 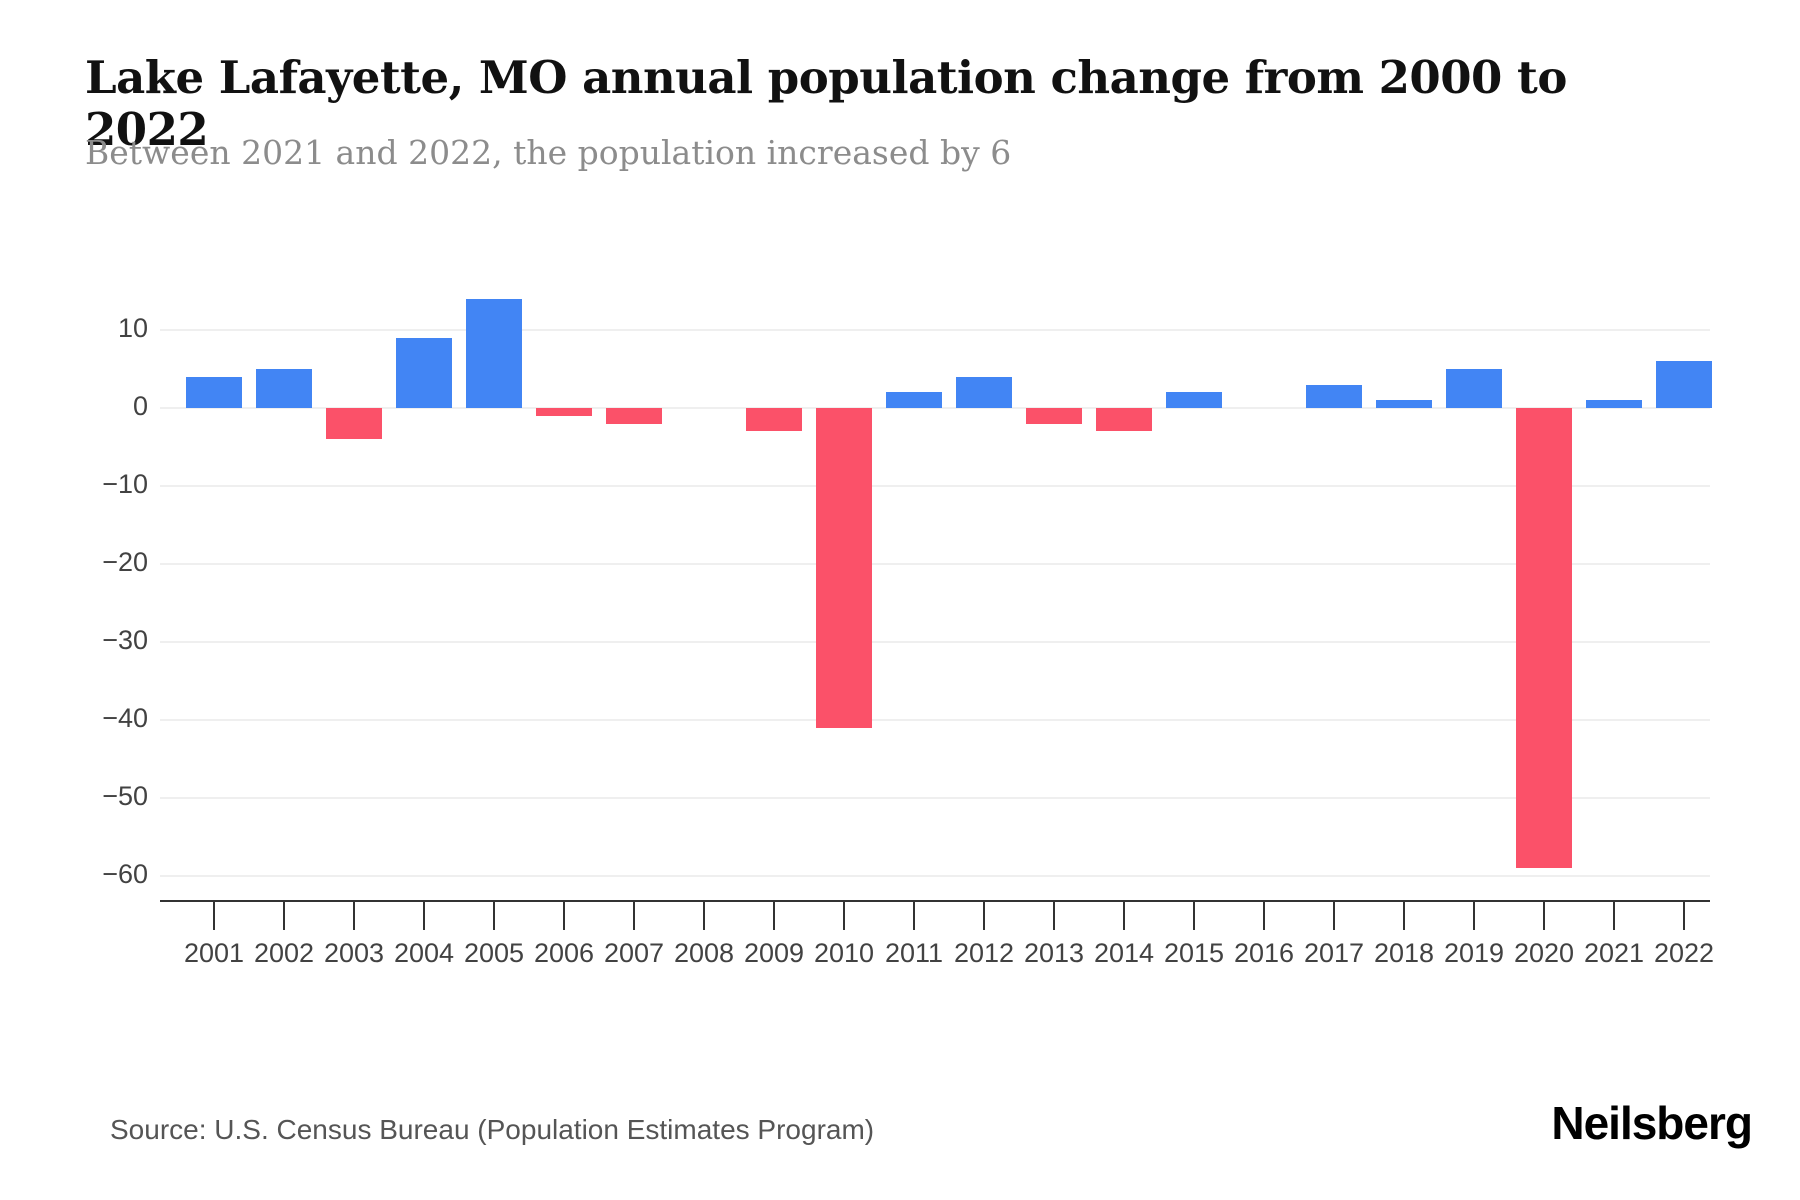 I want to click on y-axis-tick-label: −50, so click(x=125, y=796).